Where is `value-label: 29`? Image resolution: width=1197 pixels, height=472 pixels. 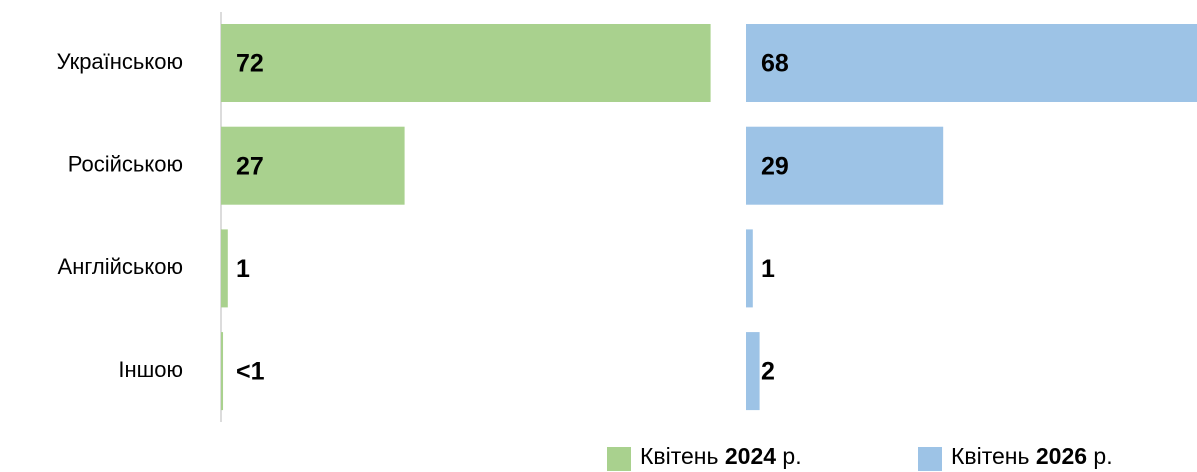
value-label: 29 is located at coordinates (775, 166).